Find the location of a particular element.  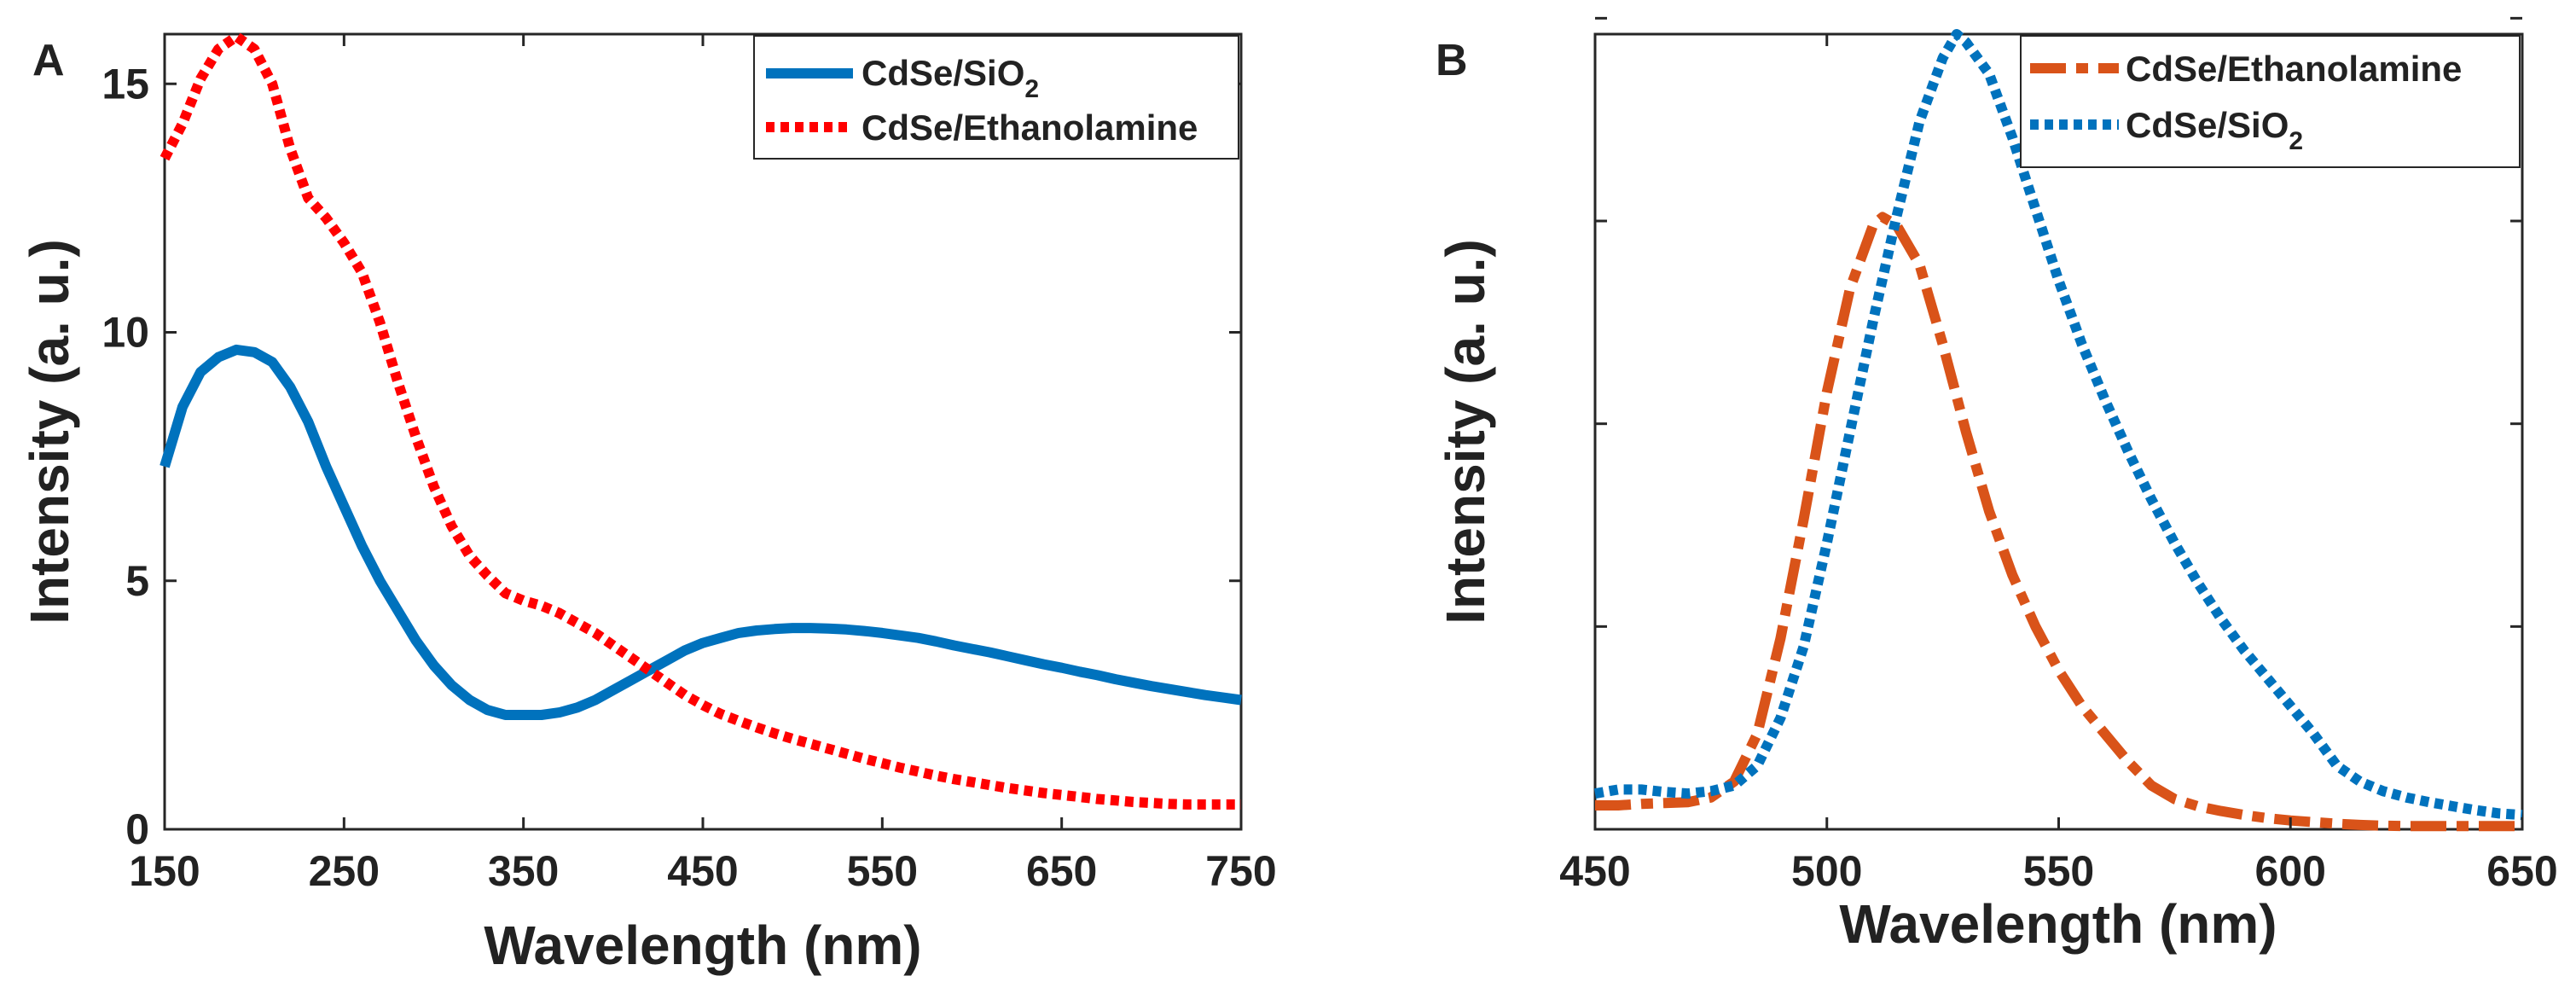

panel-a-x-tick-label: 550 is located at coordinates (882, 871).